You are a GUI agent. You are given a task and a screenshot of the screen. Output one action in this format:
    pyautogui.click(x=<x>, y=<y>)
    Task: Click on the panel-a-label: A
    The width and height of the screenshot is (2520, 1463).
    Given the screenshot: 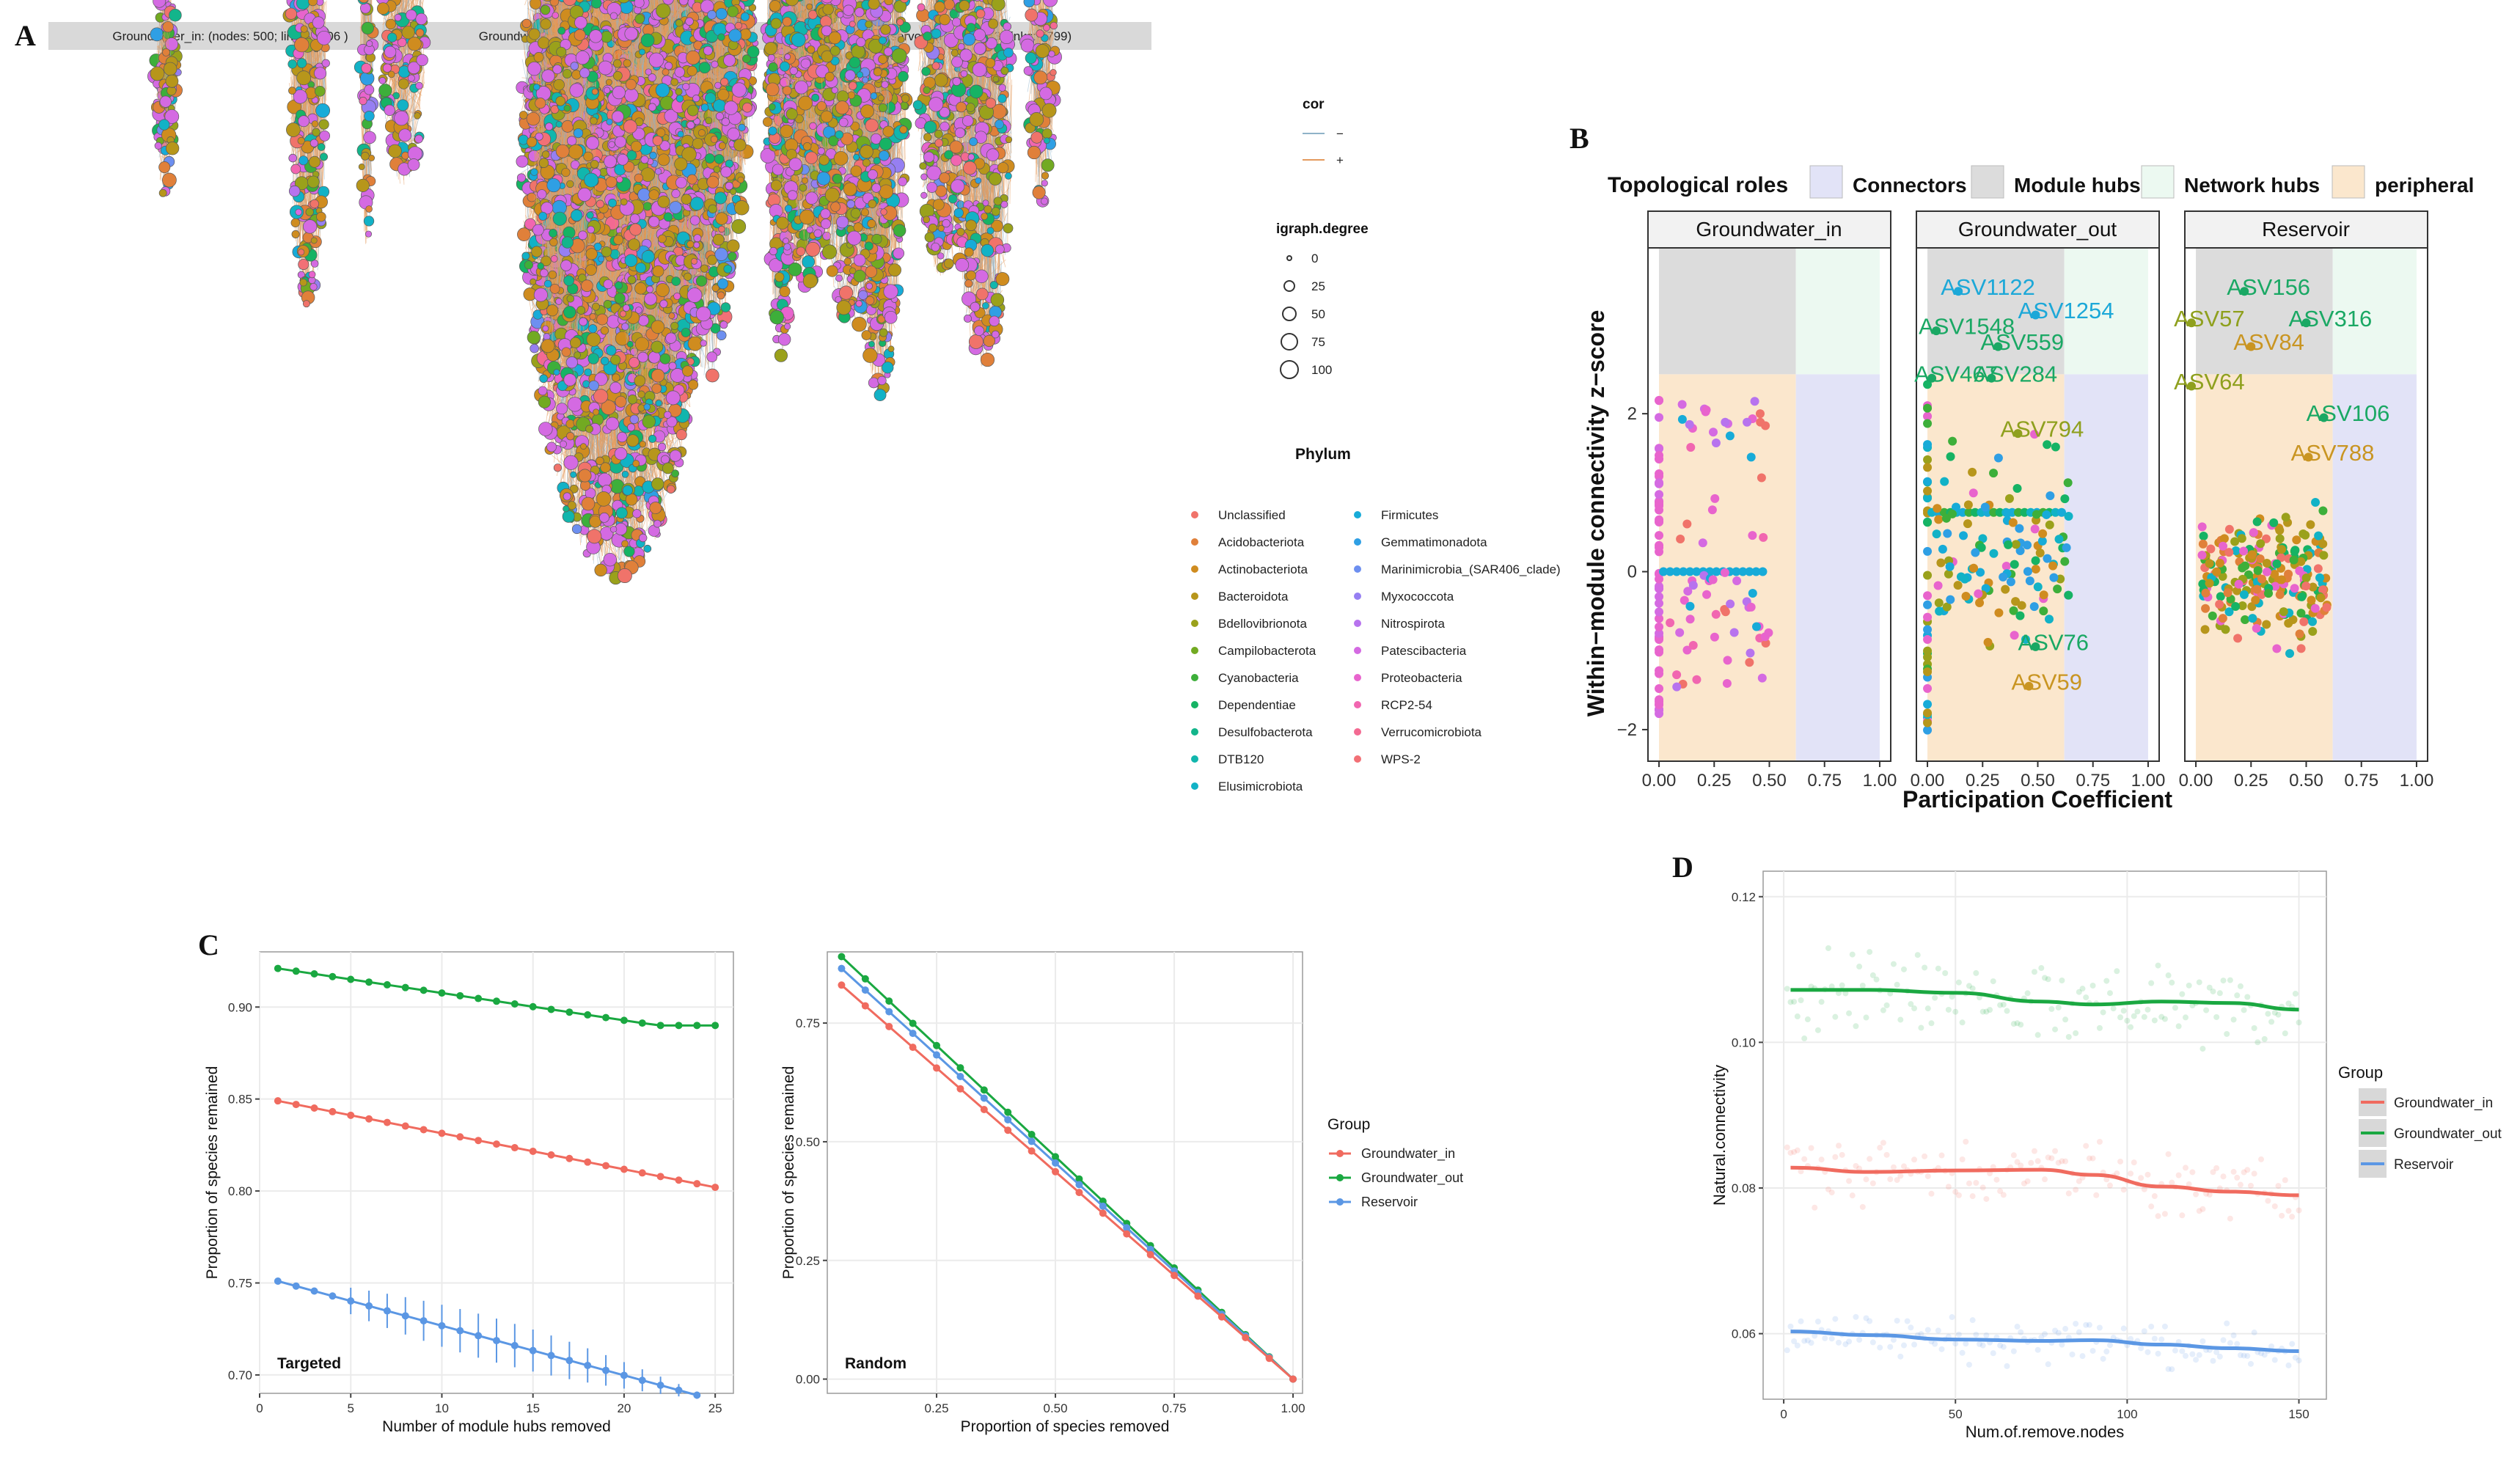 What is the action you would take?
    pyautogui.click(x=25, y=35)
    